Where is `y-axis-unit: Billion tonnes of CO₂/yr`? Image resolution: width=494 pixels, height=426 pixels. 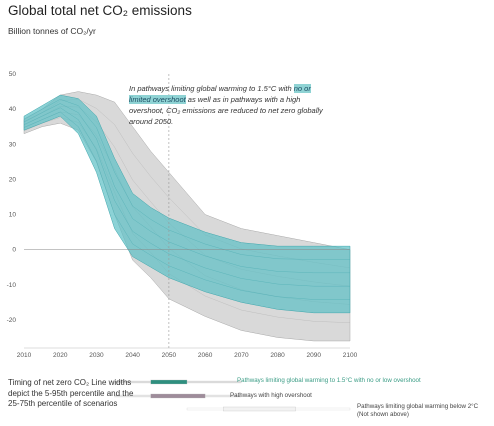
y-axis-unit: Billion tonnes of CO₂/yr is located at coordinates (52, 31).